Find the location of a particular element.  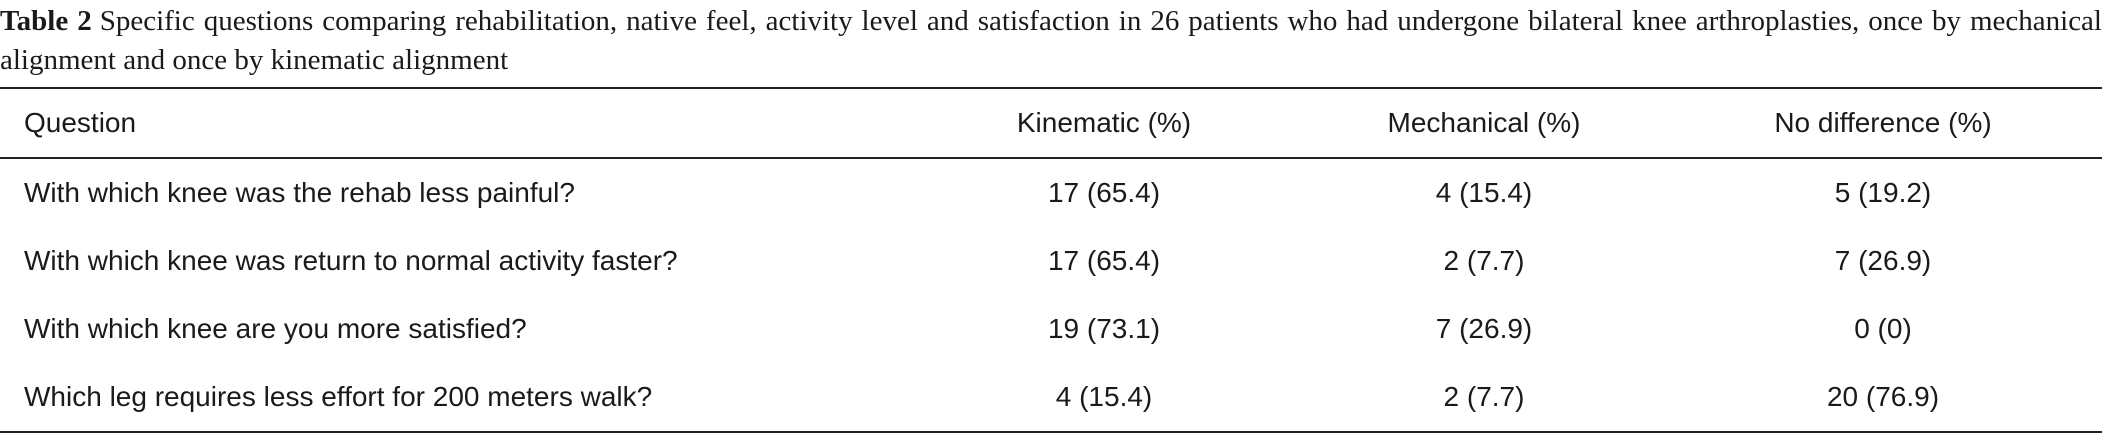

column-header: No difference (%) is located at coordinates (1883, 122).